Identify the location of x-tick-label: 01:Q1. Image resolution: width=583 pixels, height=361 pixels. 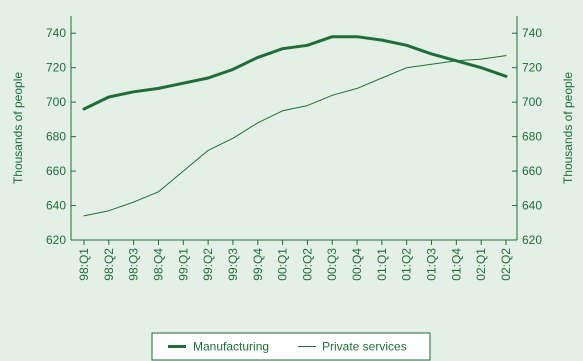
(382, 264).